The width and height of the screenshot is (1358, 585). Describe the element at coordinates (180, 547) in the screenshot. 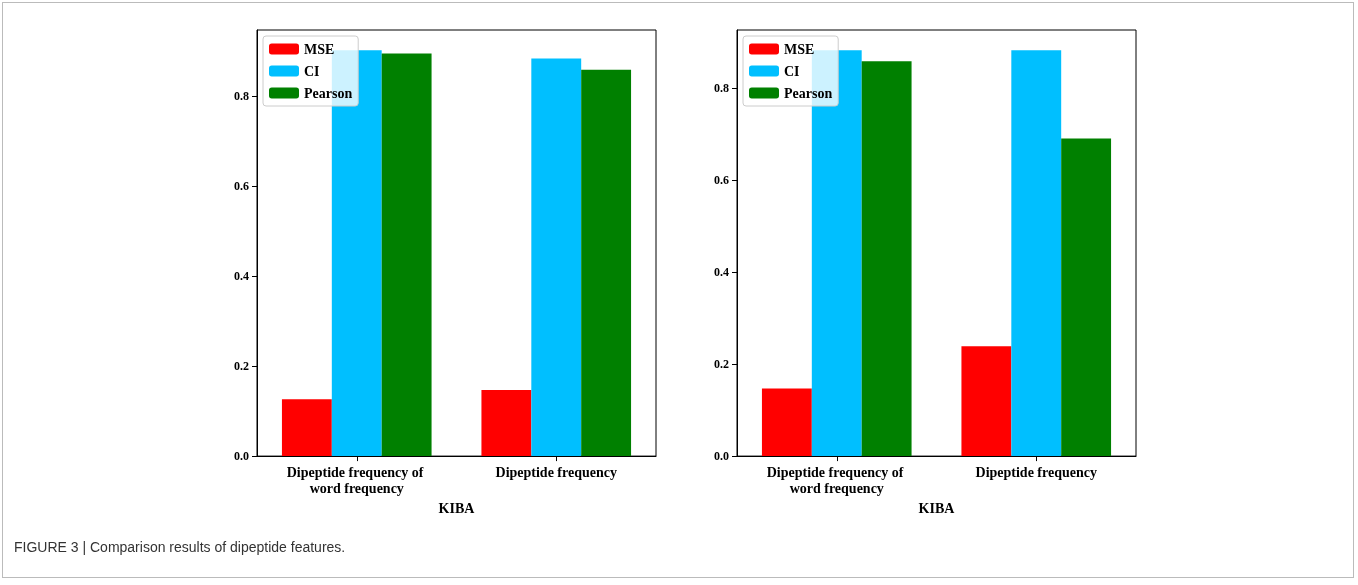

I see `caption: FIGURE 3 | Comparison results of dipeptide features.` at that location.